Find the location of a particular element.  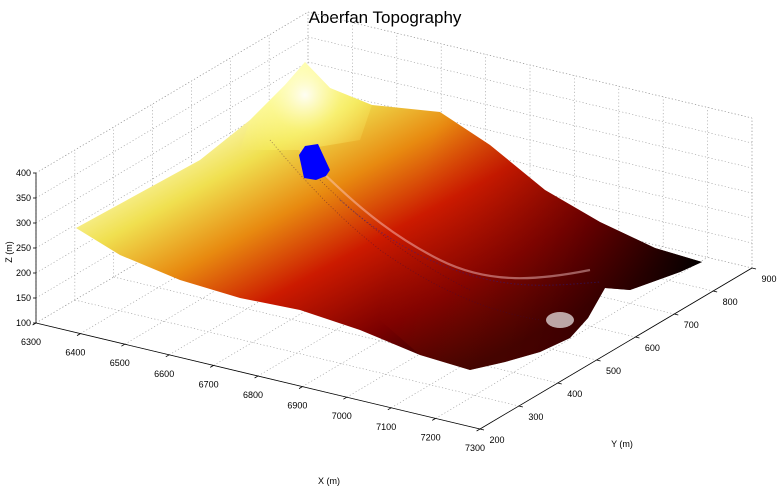

valley-contours is located at coordinates (405, 230).